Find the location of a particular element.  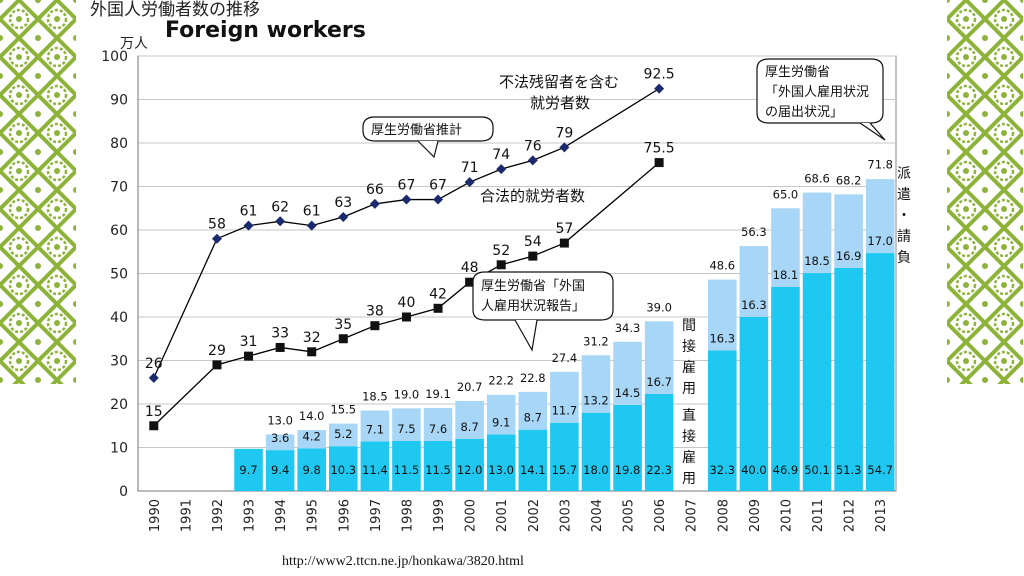

bar-direct-label: 9.4 is located at coordinates (280, 470).